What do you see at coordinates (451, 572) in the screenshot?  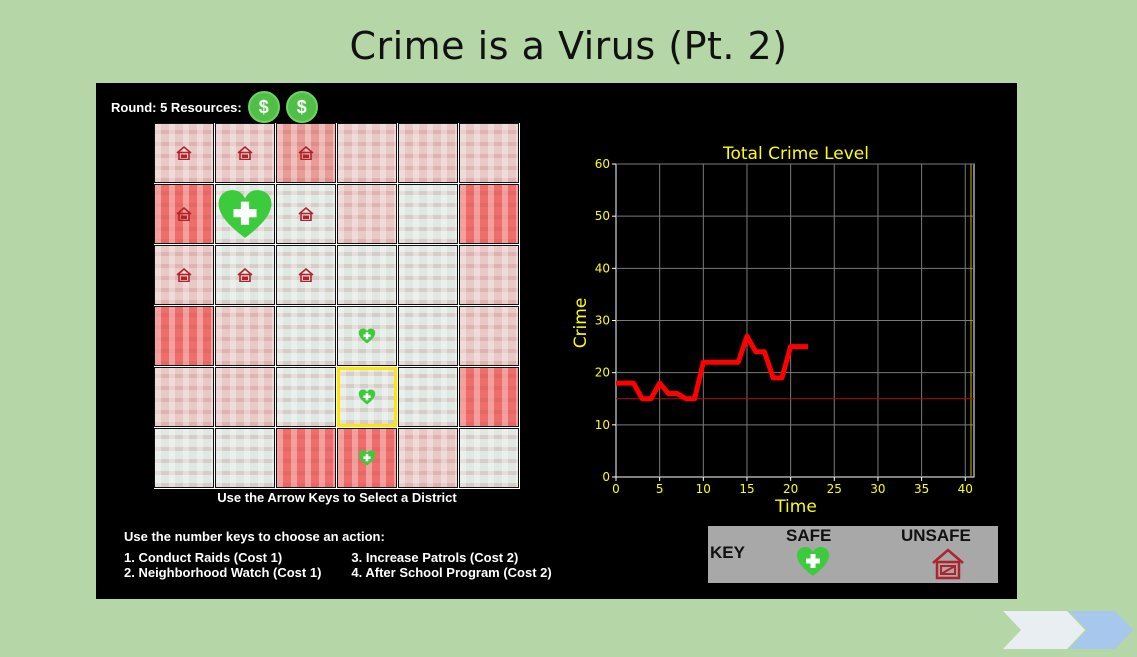 I see `action-item: 4. After School Program (Cost 2)` at bounding box center [451, 572].